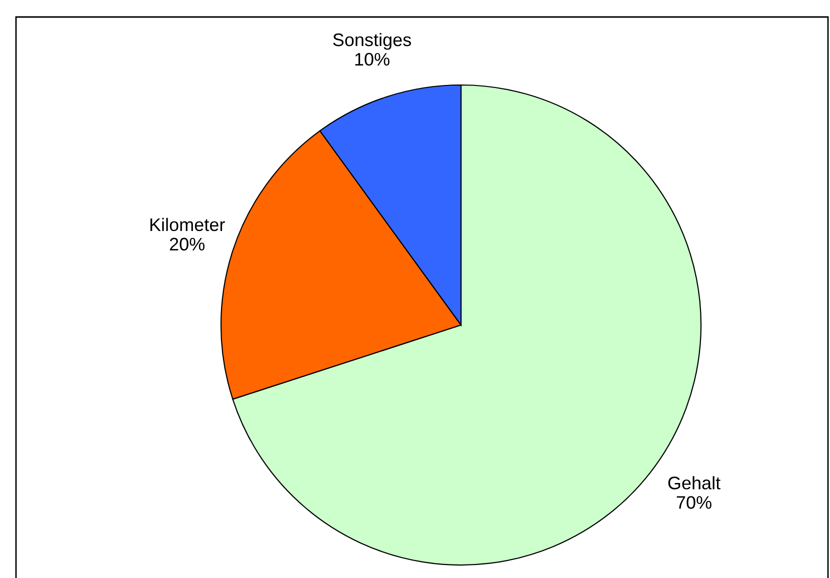 Image resolution: width=830 pixels, height=578 pixels. Describe the element at coordinates (694, 483) in the screenshot. I see `slice-label: Gehalt` at that location.